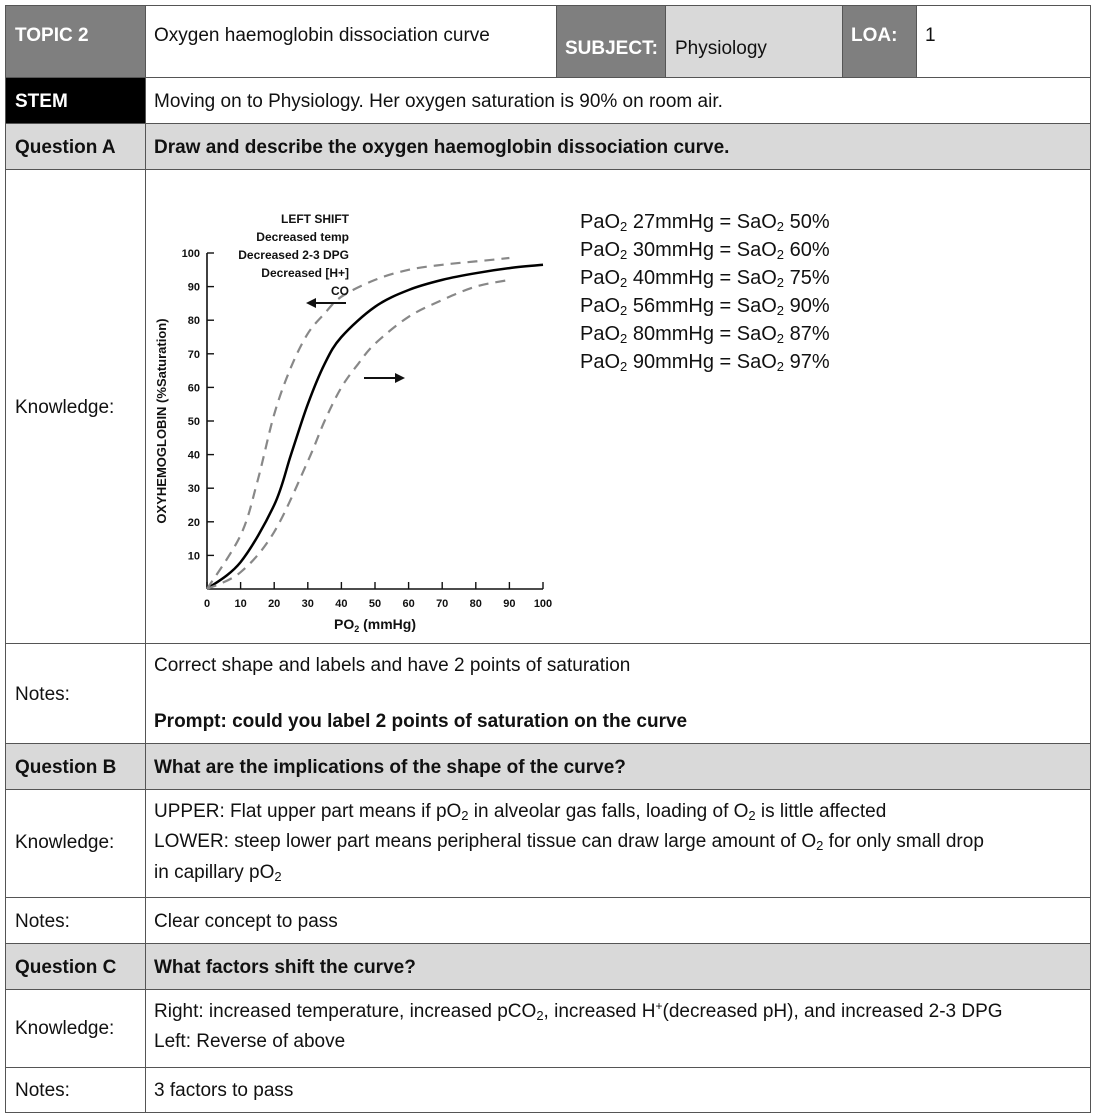  Describe the element at coordinates (65, 842) in the screenshot. I see `knowledge-b-label: Knowledge:` at that location.